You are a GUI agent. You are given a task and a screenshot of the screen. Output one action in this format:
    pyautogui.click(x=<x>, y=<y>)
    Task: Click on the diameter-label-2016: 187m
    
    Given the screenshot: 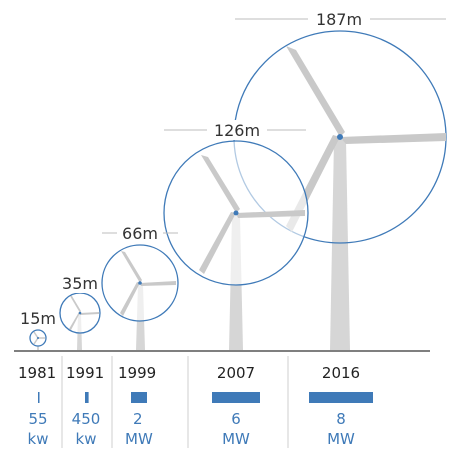 What is the action you would take?
    pyautogui.click(x=339, y=19)
    